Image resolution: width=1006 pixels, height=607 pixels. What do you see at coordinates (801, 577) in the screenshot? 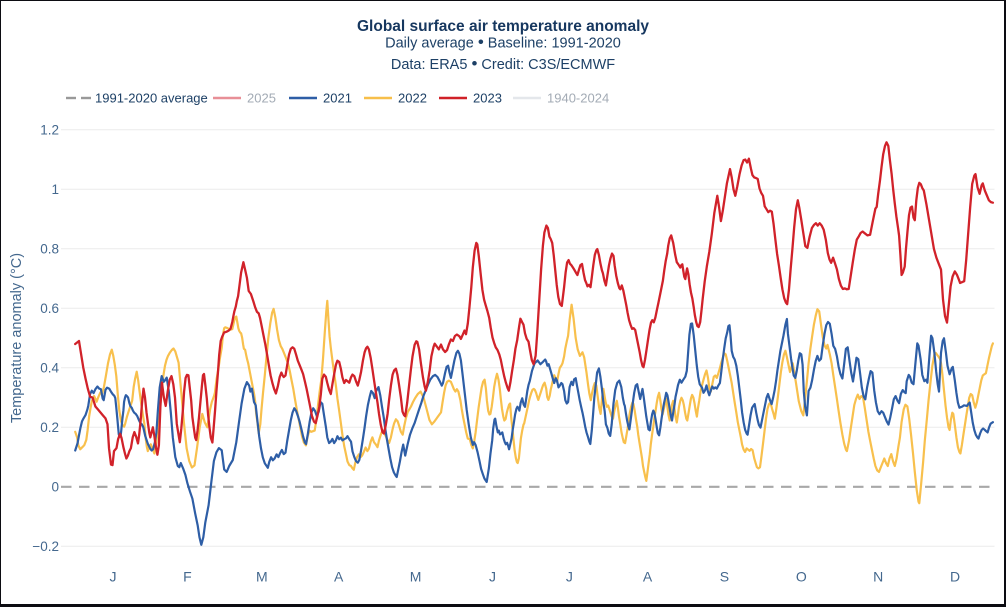
I see `svg-text: O` at bounding box center [801, 577].